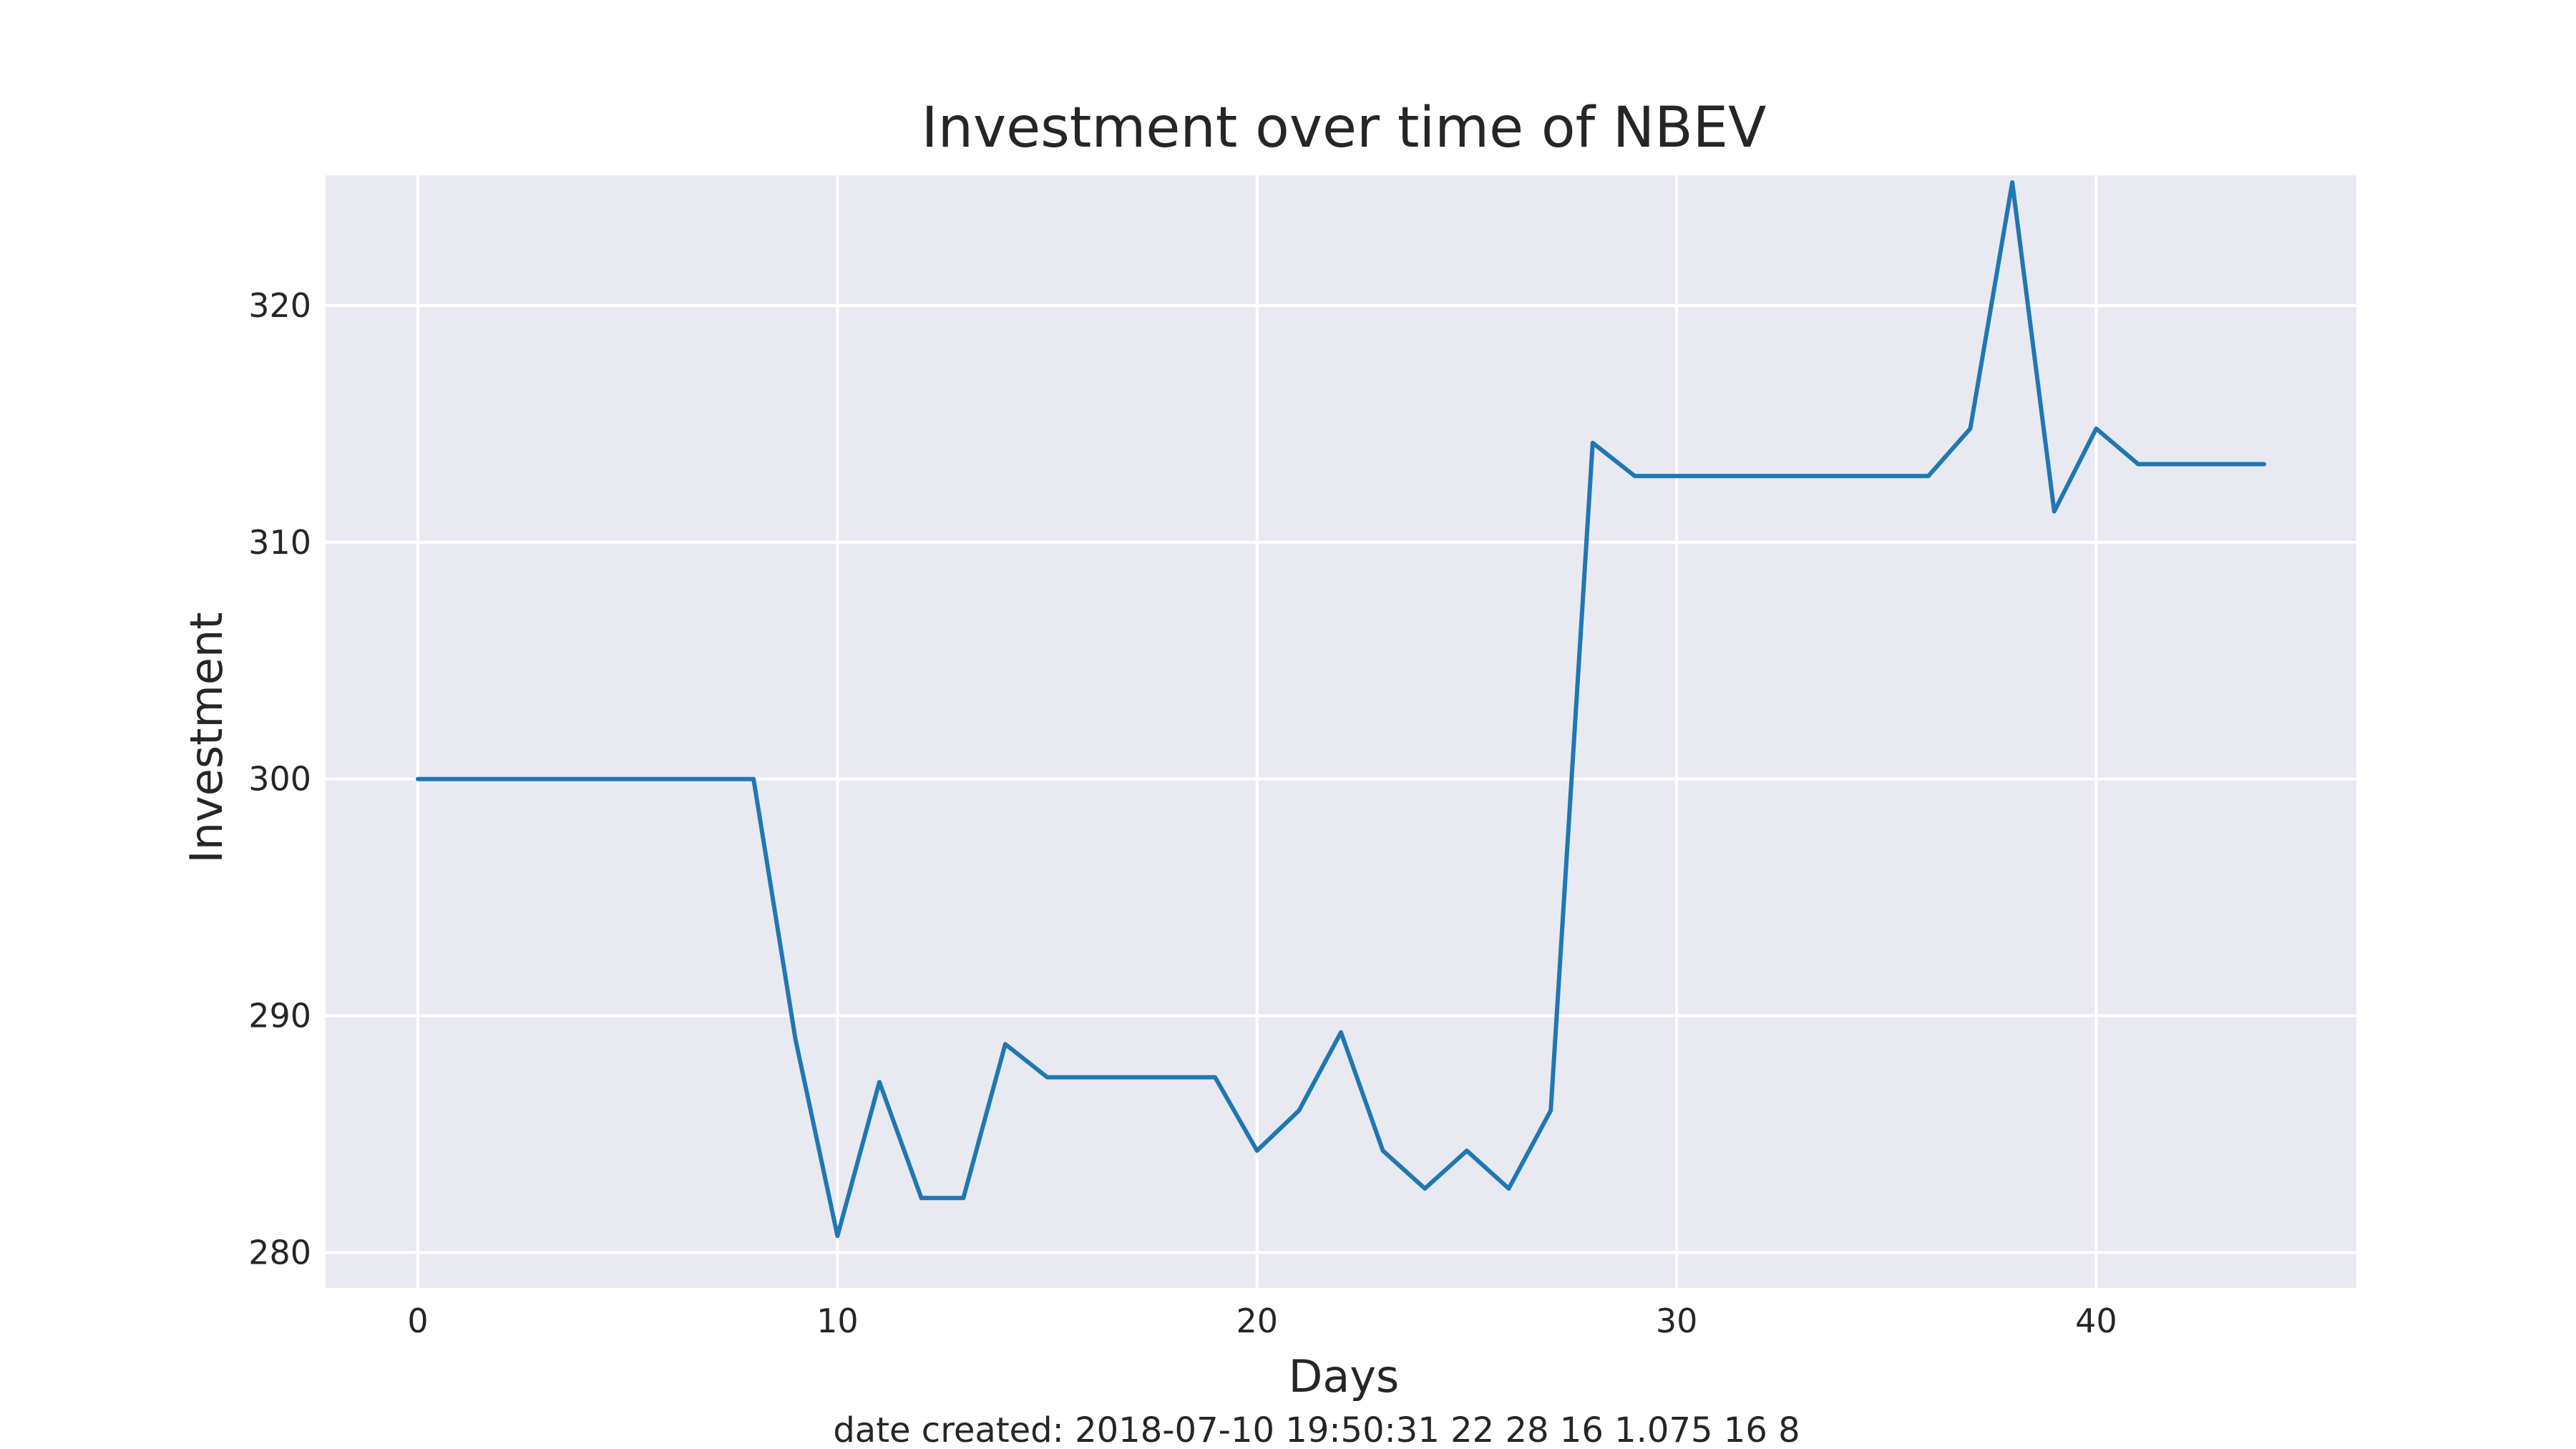  Describe the element at coordinates (1344, 128) in the screenshot. I see `chart-title: Investment over time of NBEV` at that location.